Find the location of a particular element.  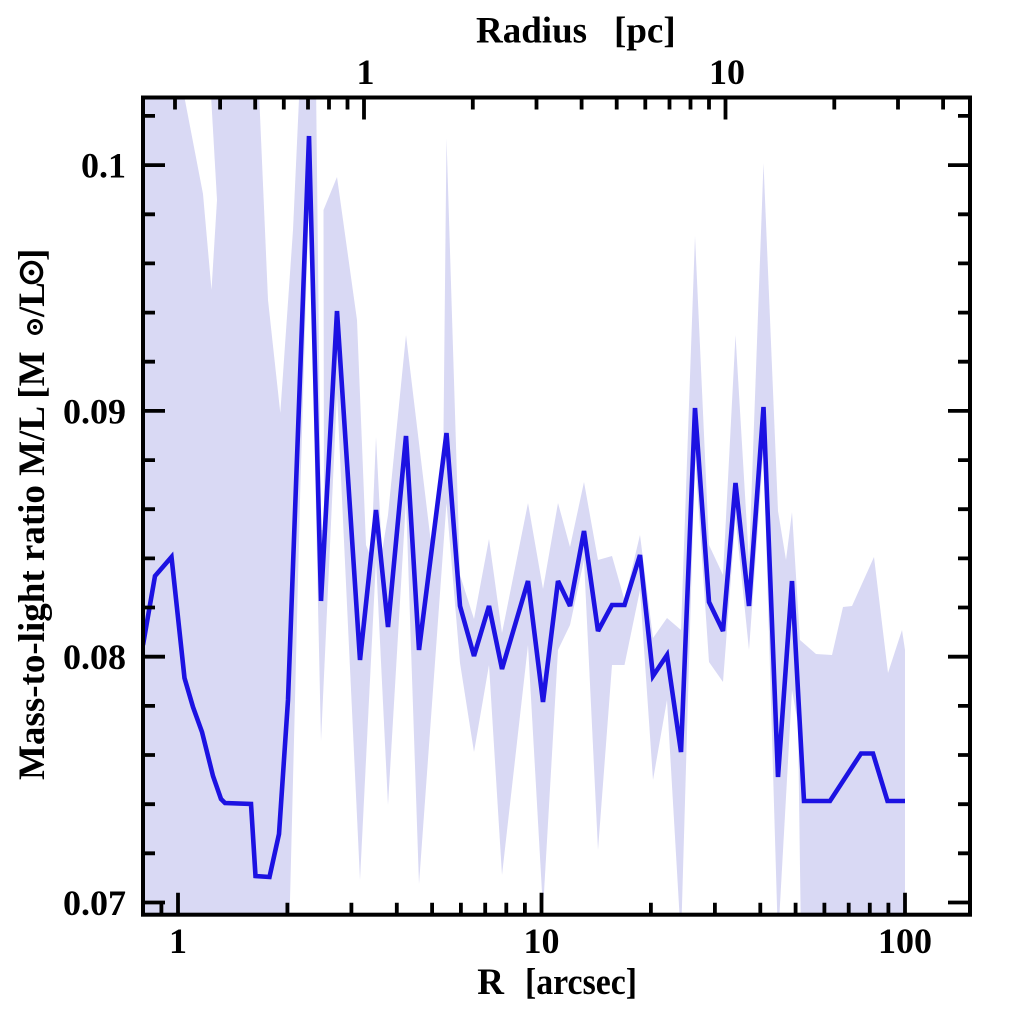

svg-text: 0.09 is located at coordinates (94, 411).